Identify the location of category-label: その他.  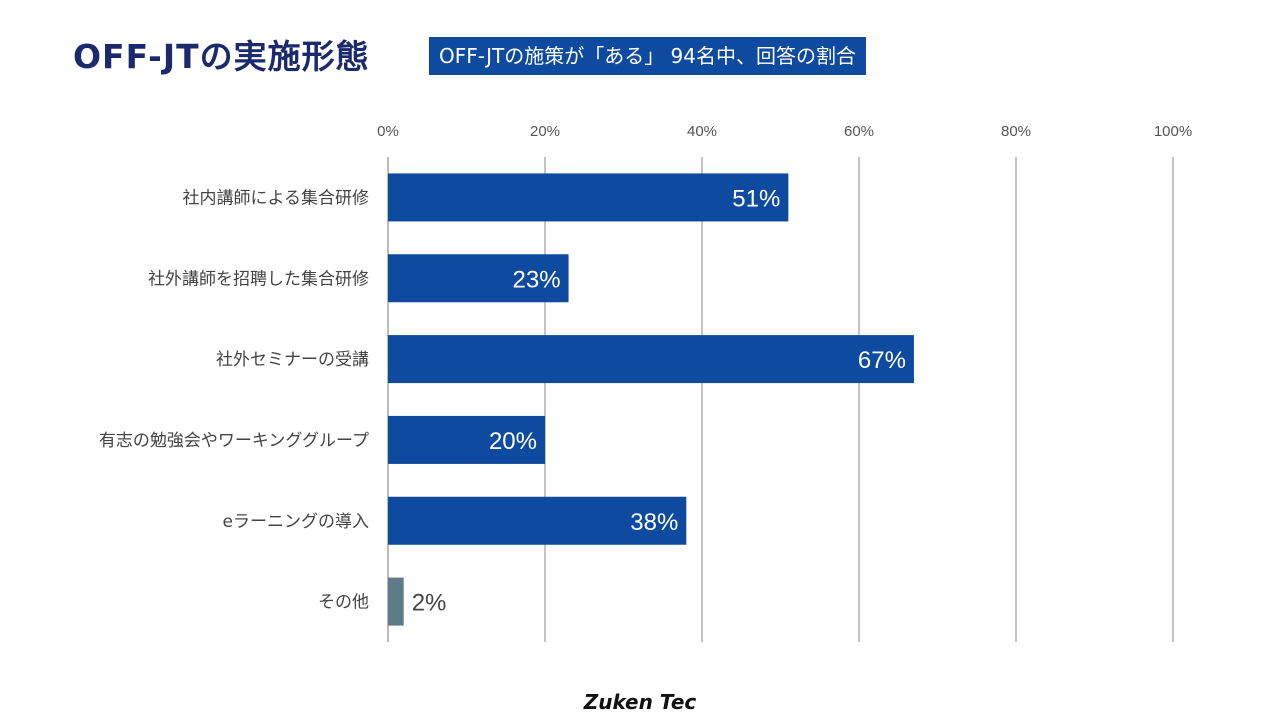
(343, 603).